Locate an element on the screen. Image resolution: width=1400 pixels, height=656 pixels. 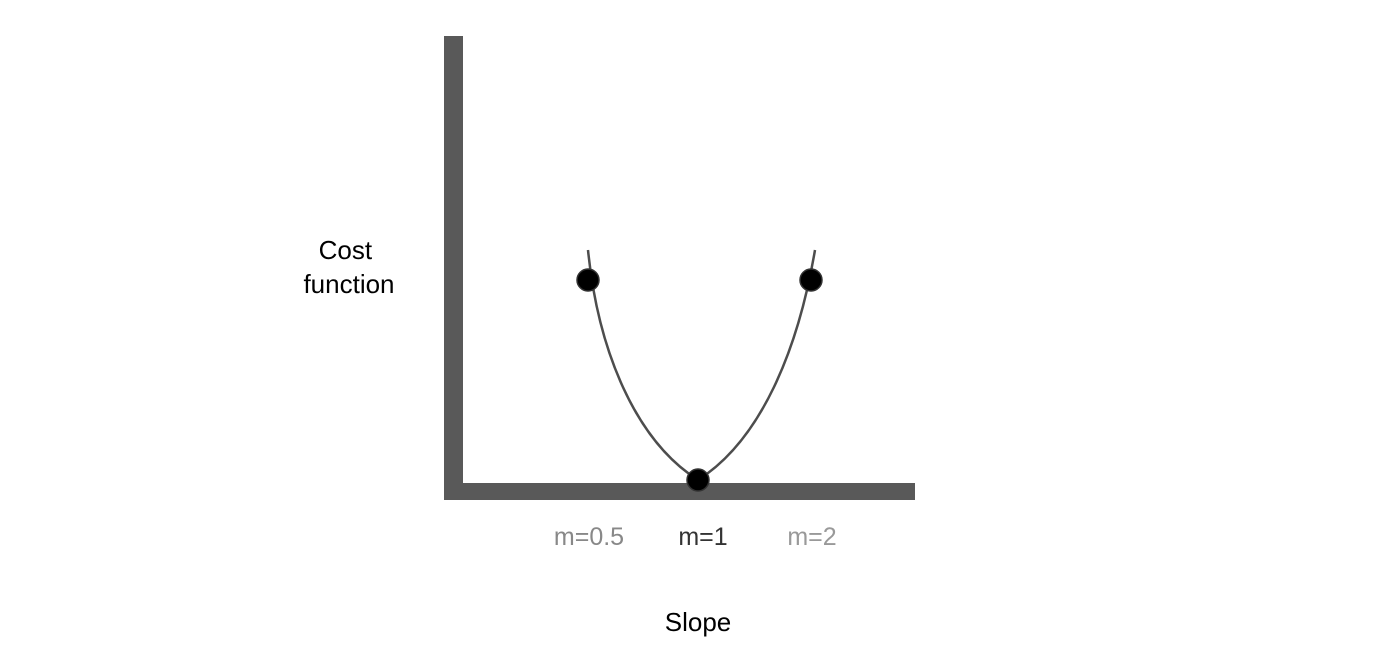
y-axis is located at coordinates (453, 268).